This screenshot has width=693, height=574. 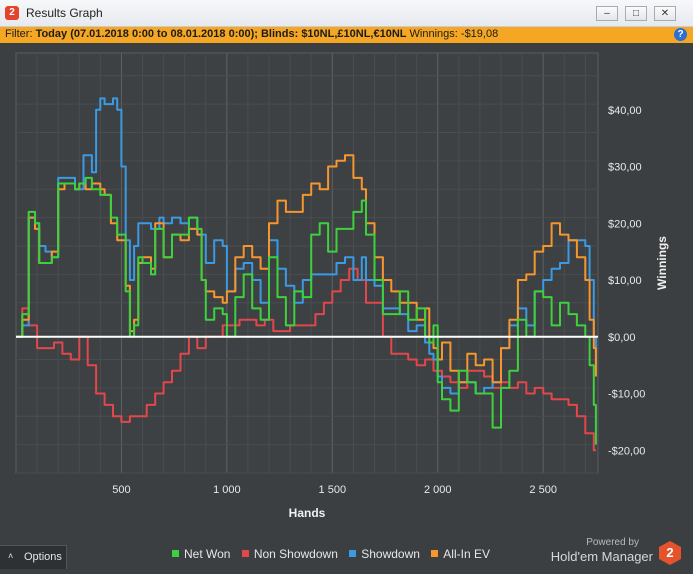 I want to click on close-button: ✕, so click(x=665, y=13).